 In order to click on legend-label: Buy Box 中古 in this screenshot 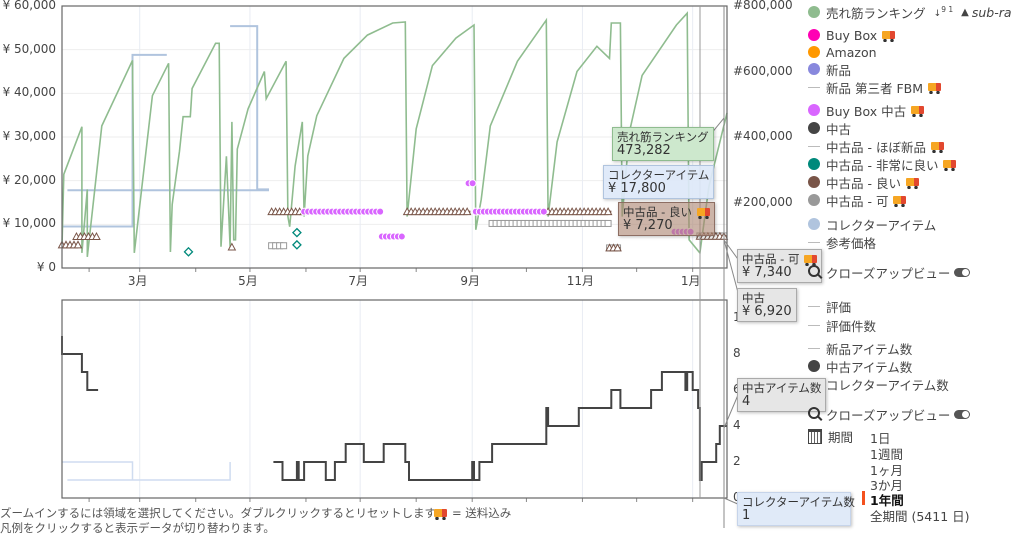, I will do `click(866, 111)`.